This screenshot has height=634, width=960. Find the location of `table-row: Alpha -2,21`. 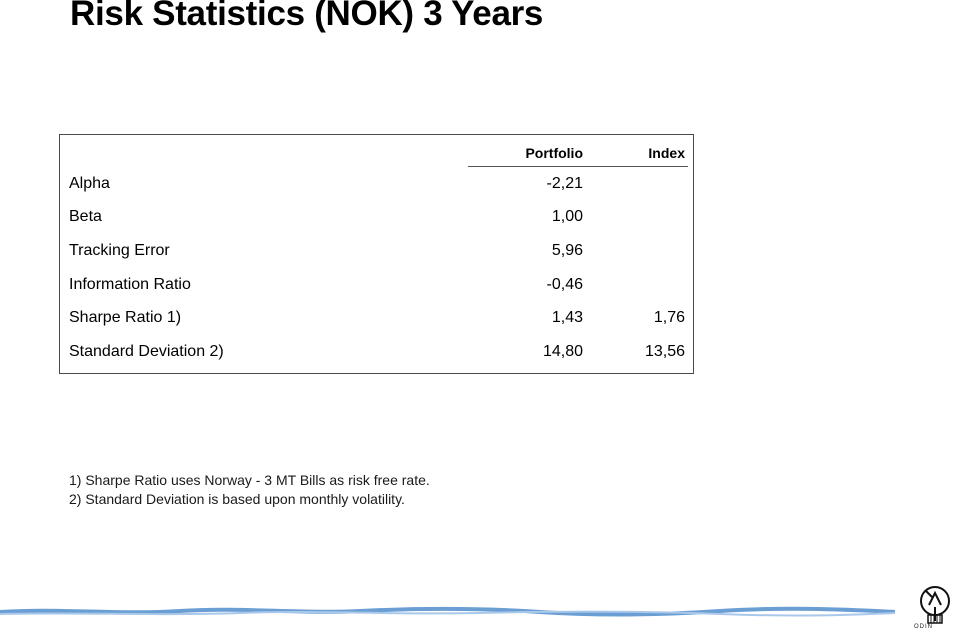

table-row: Alpha -2,21 is located at coordinates (378, 184).